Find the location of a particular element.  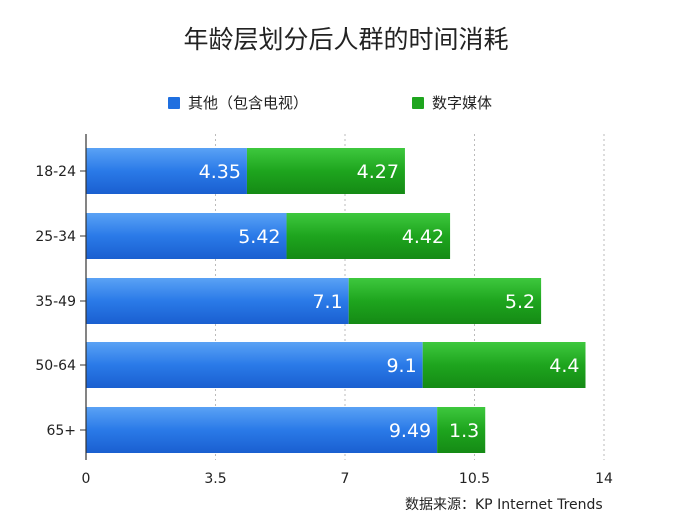

data-label: 4.35 is located at coordinates (220, 172).